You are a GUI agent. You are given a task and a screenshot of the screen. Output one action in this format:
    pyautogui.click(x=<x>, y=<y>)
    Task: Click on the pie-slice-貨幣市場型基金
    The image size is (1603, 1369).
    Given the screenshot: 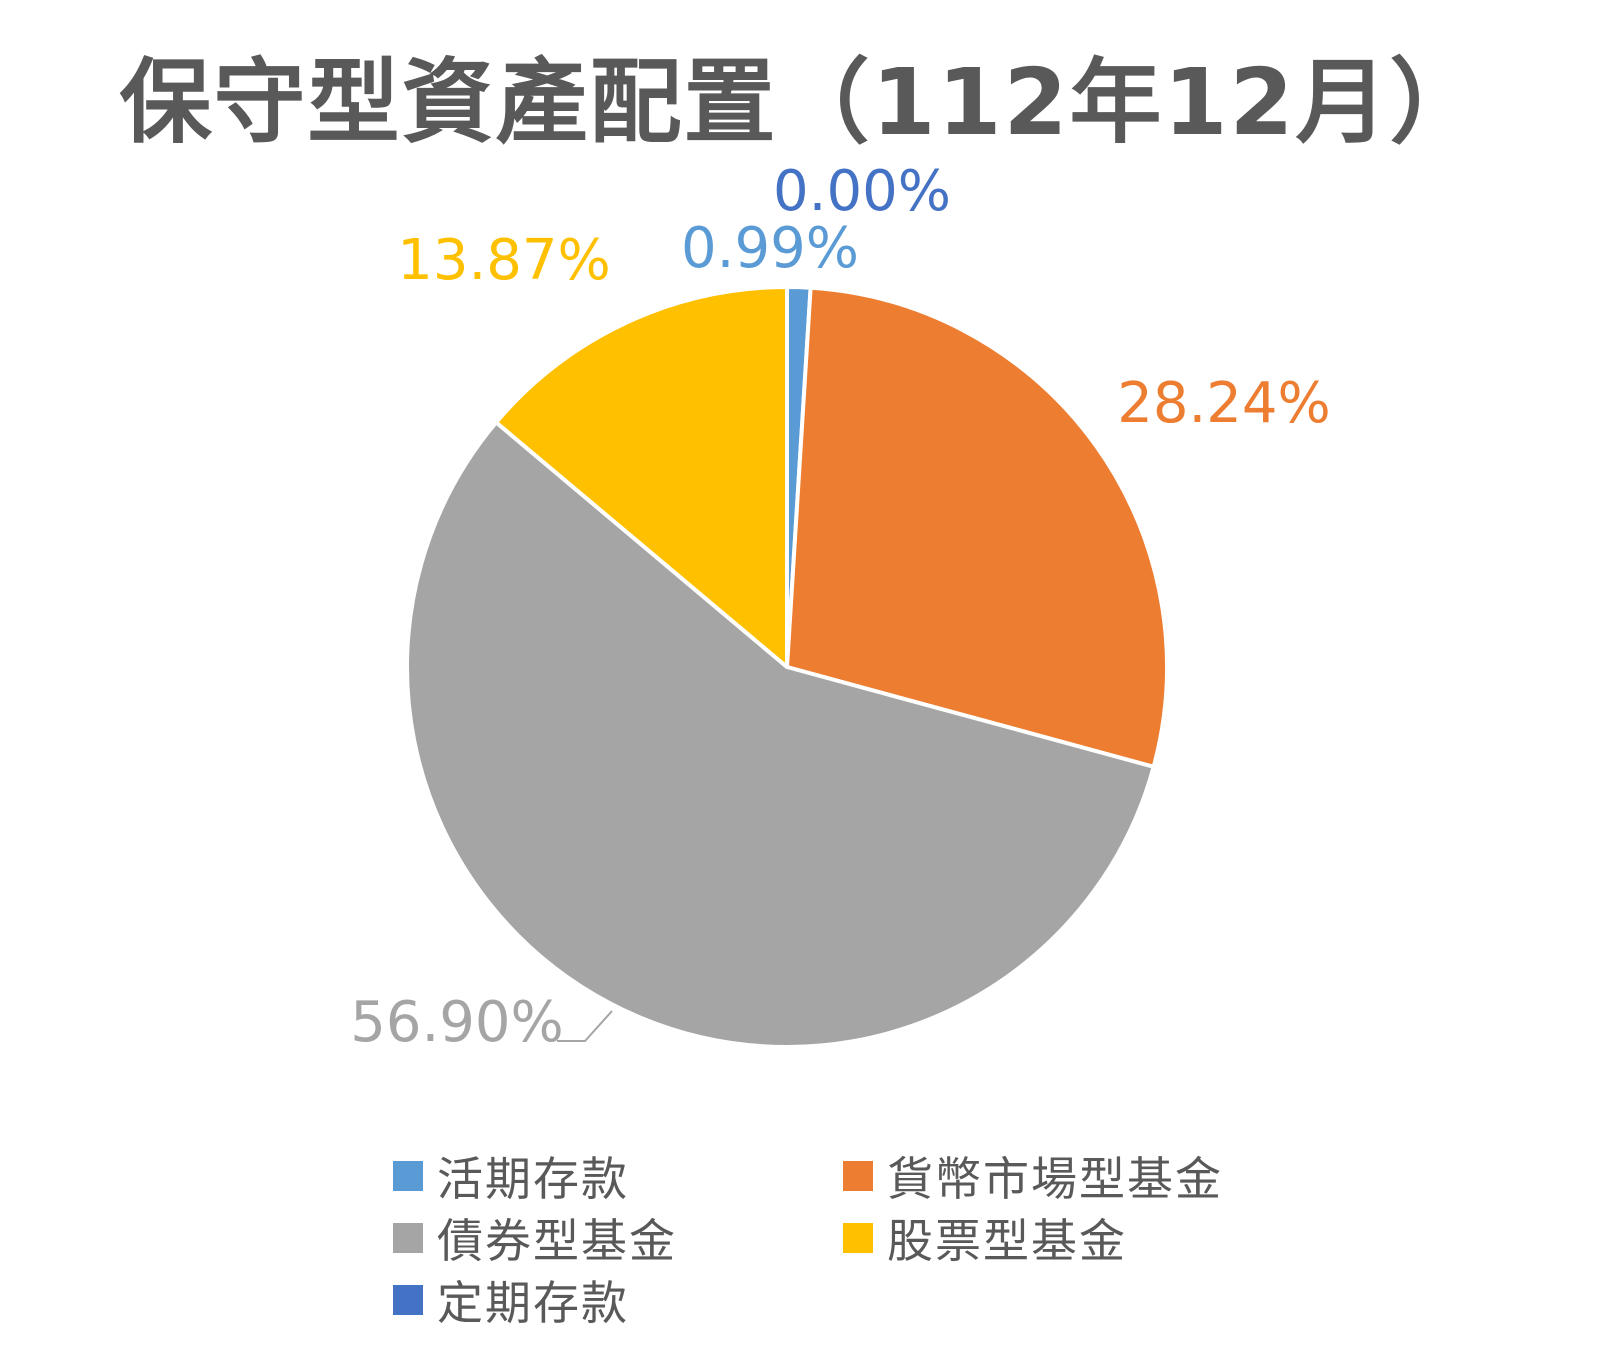 What is the action you would take?
    pyautogui.click(x=977, y=527)
    